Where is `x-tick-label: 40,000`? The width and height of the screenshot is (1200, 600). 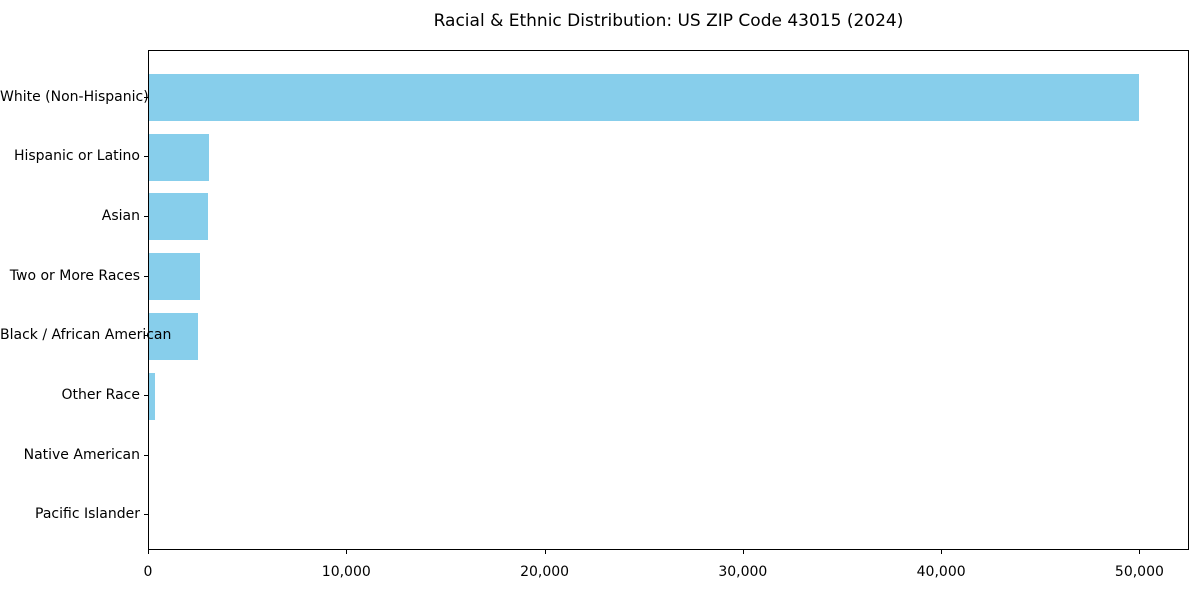 x-tick-label: 40,000 is located at coordinates (941, 572).